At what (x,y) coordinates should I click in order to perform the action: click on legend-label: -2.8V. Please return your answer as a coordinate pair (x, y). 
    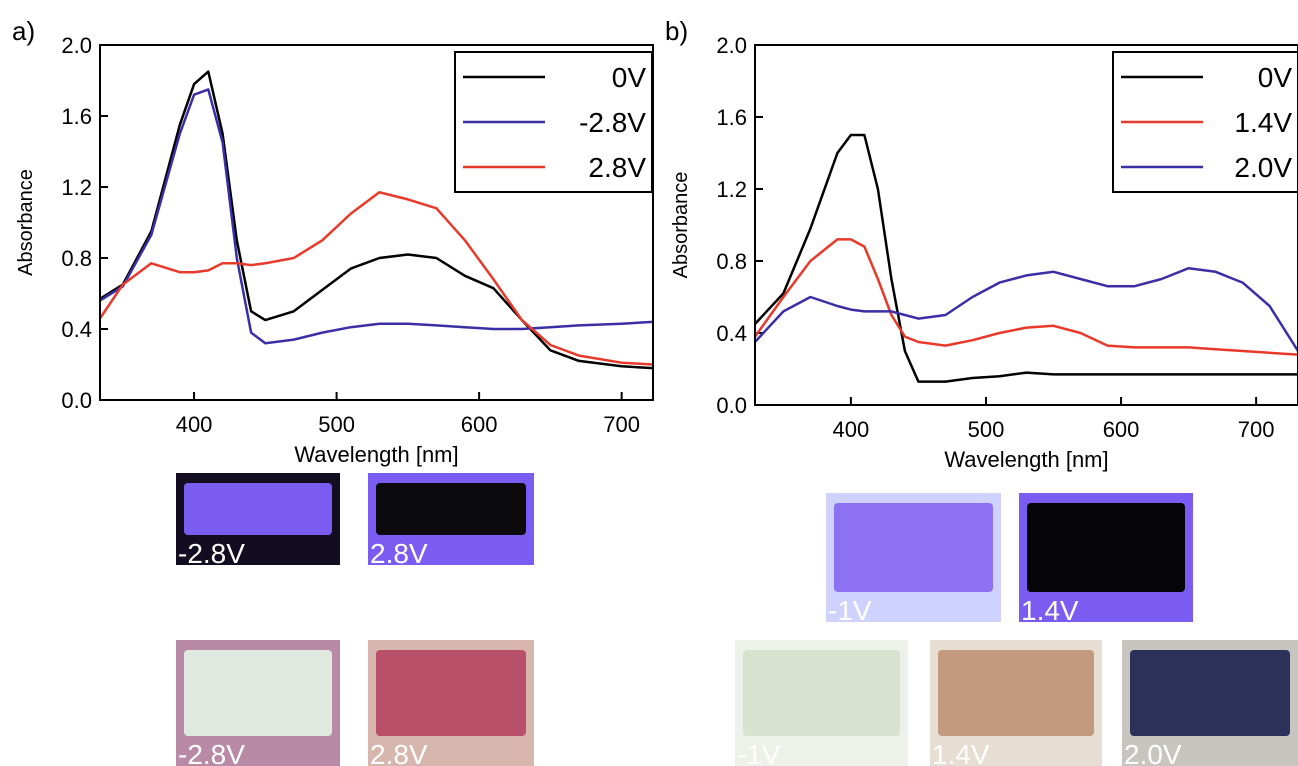
    Looking at the image, I should click on (612, 122).